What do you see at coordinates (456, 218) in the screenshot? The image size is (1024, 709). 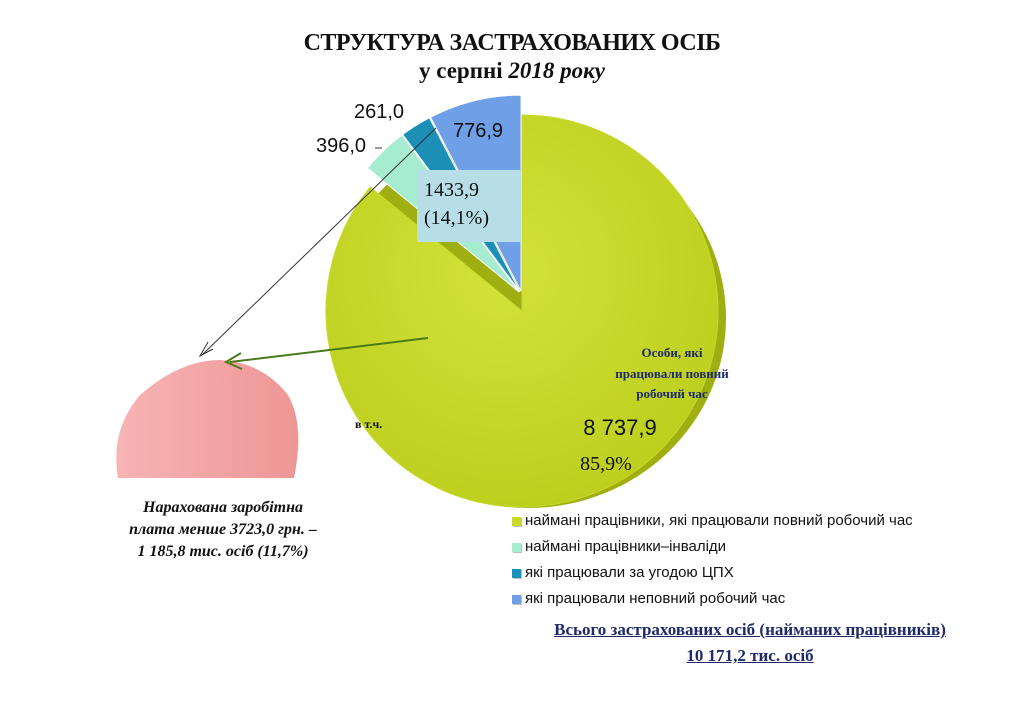 I see `other-group-percent: (14,1%)` at bounding box center [456, 218].